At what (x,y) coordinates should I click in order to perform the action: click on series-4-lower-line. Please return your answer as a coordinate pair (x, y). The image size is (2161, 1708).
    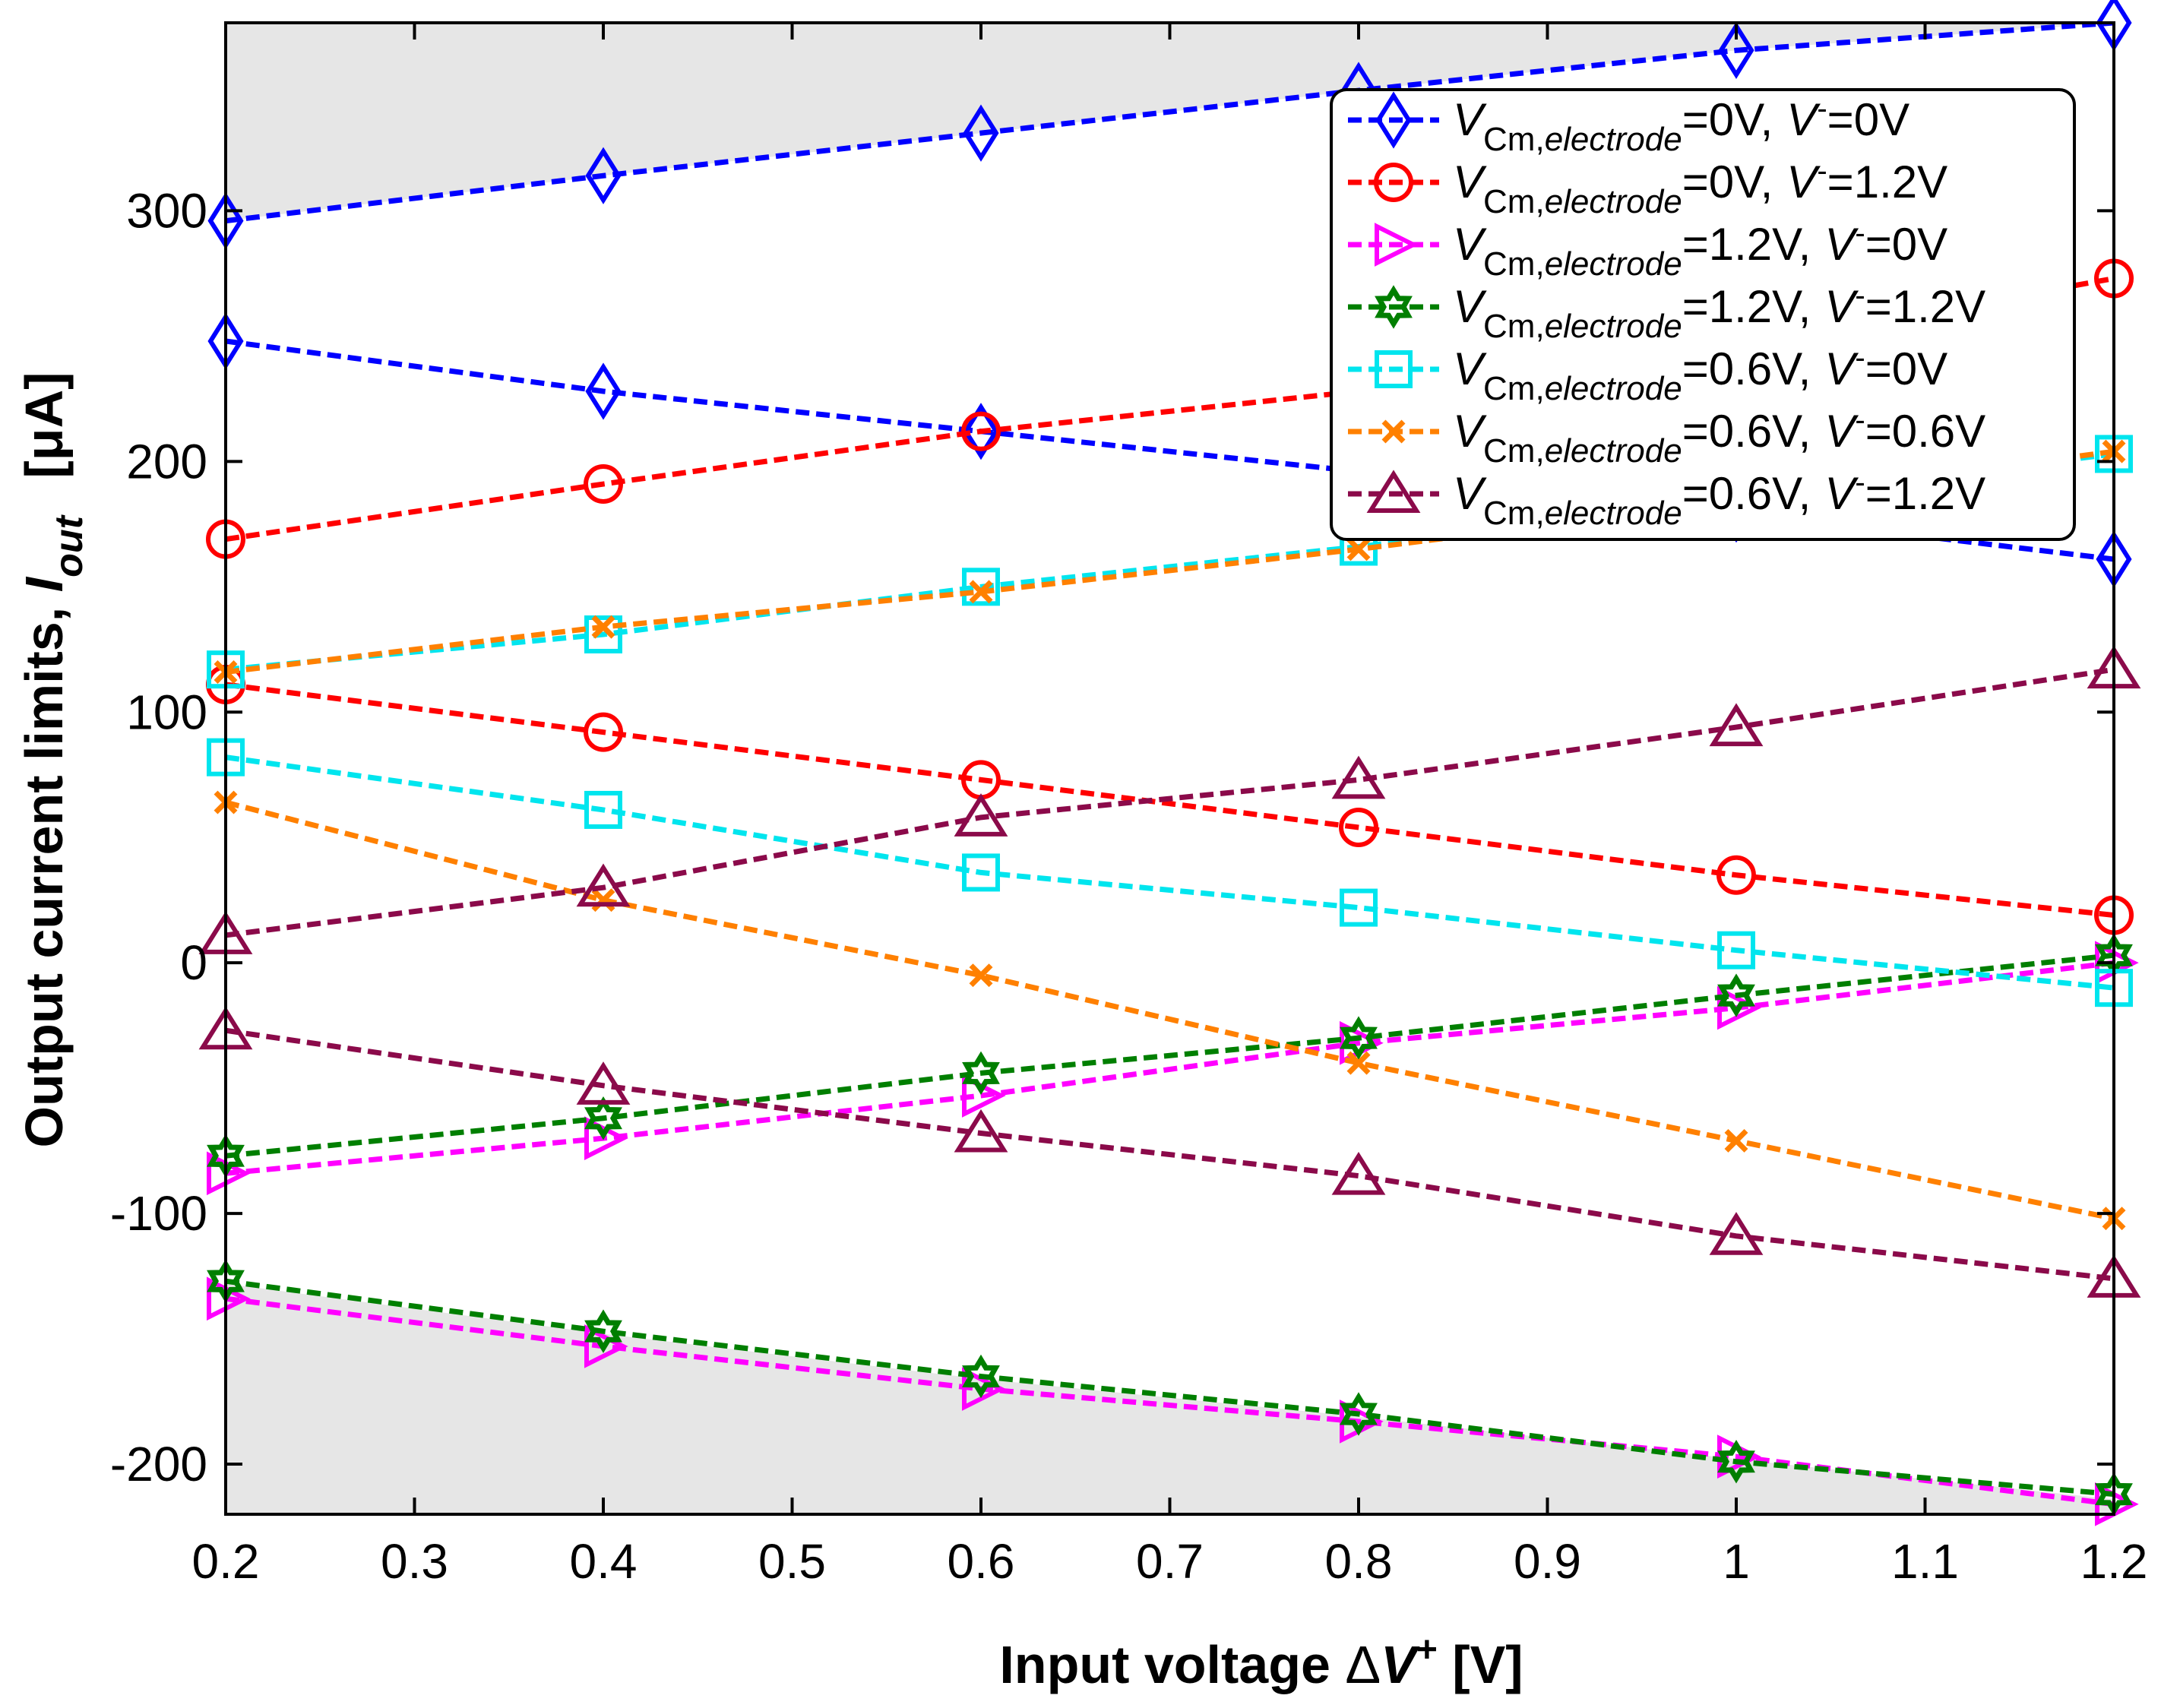
    Looking at the image, I should click on (1170, 1388).